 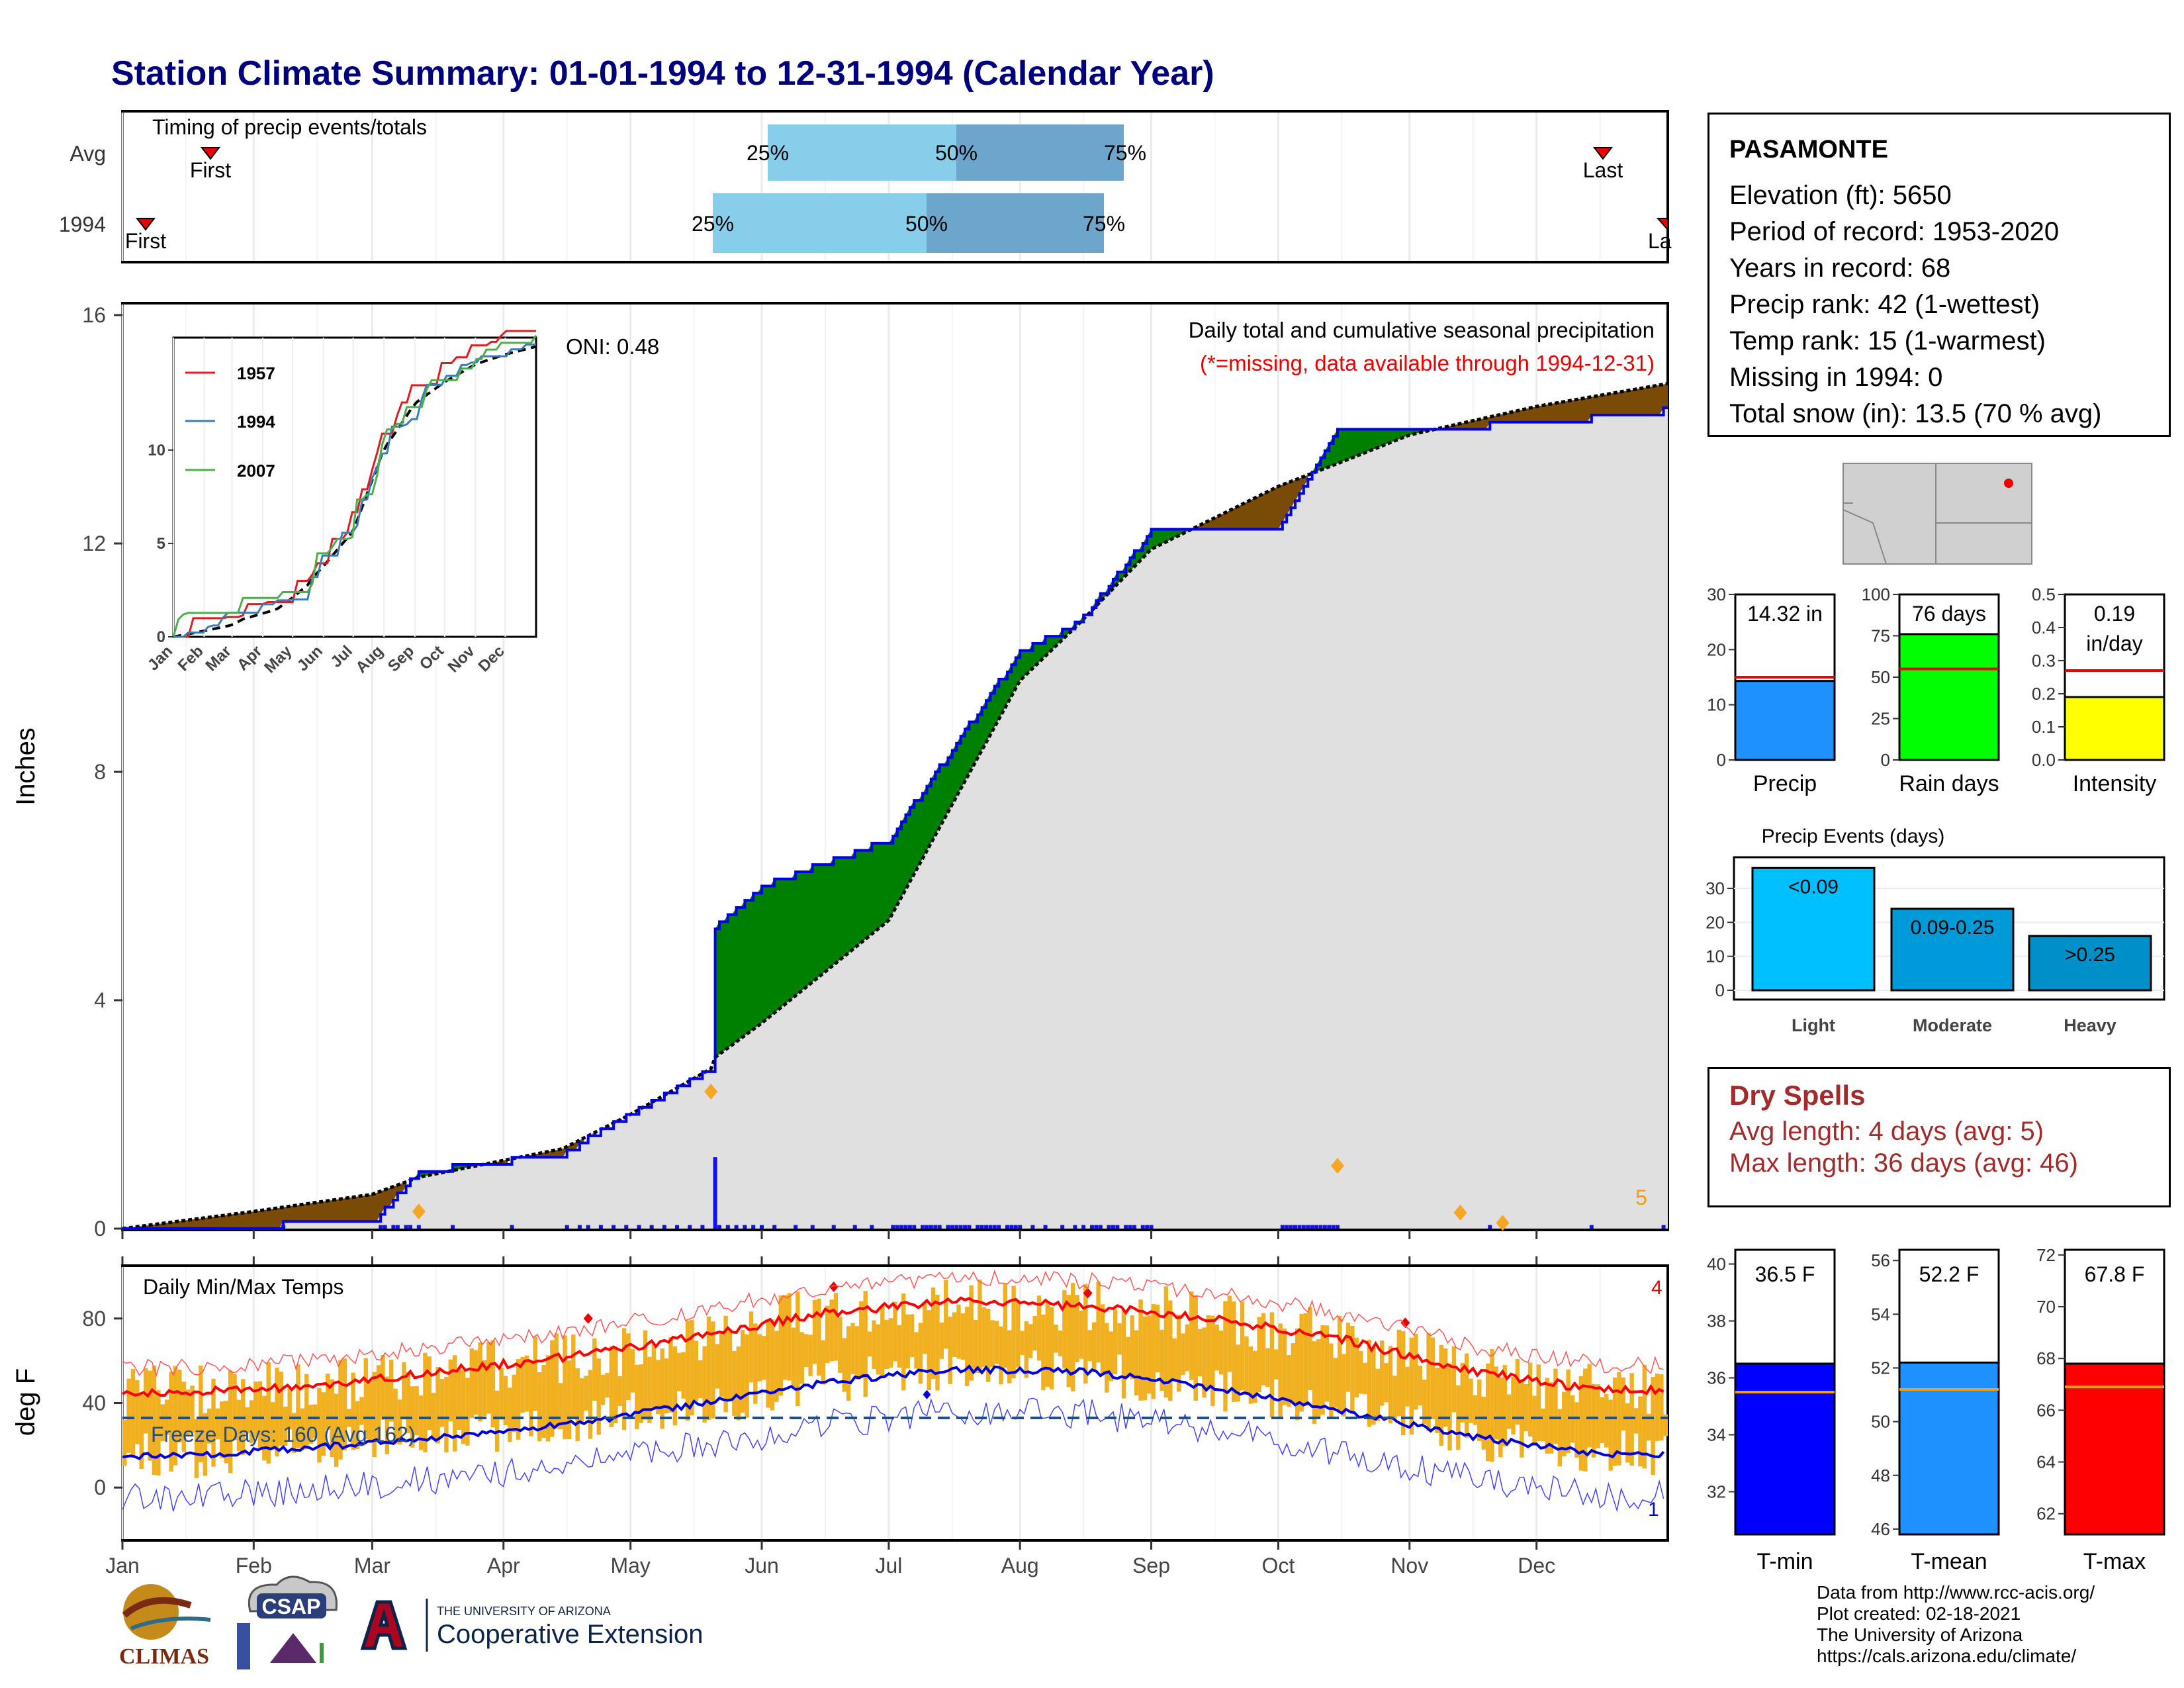 What do you see at coordinates (1015, 223) in the screenshot?
I see `timing-yr-q50-q75` at bounding box center [1015, 223].